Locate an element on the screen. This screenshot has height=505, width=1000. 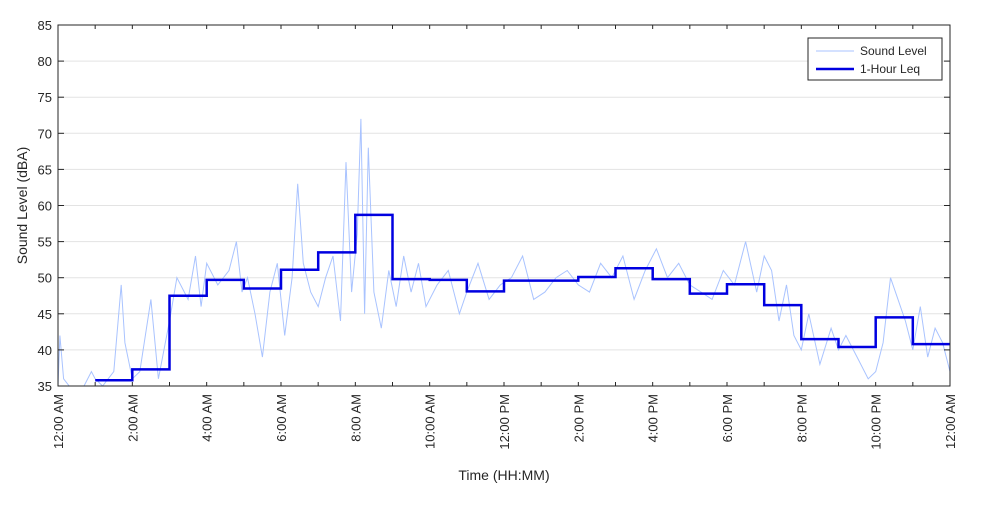
x-axis-title: Time (HH:MM) is located at coordinates (503, 475).